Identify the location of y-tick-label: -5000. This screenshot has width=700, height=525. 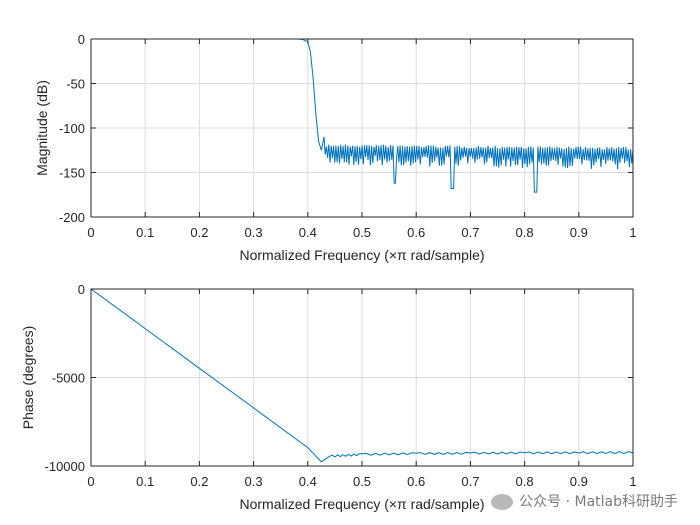
(68, 378).